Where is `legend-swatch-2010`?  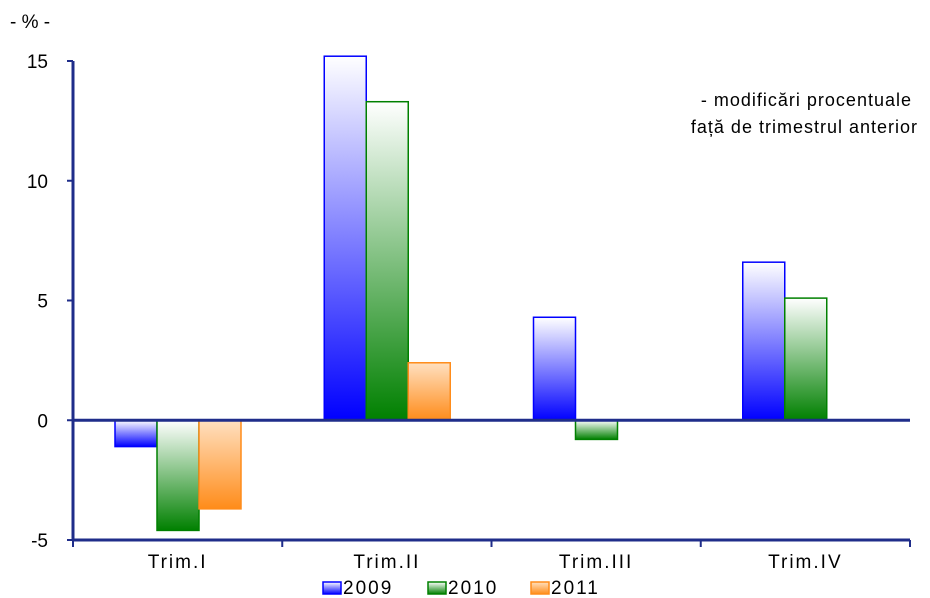 legend-swatch-2010 is located at coordinates (437, 588).